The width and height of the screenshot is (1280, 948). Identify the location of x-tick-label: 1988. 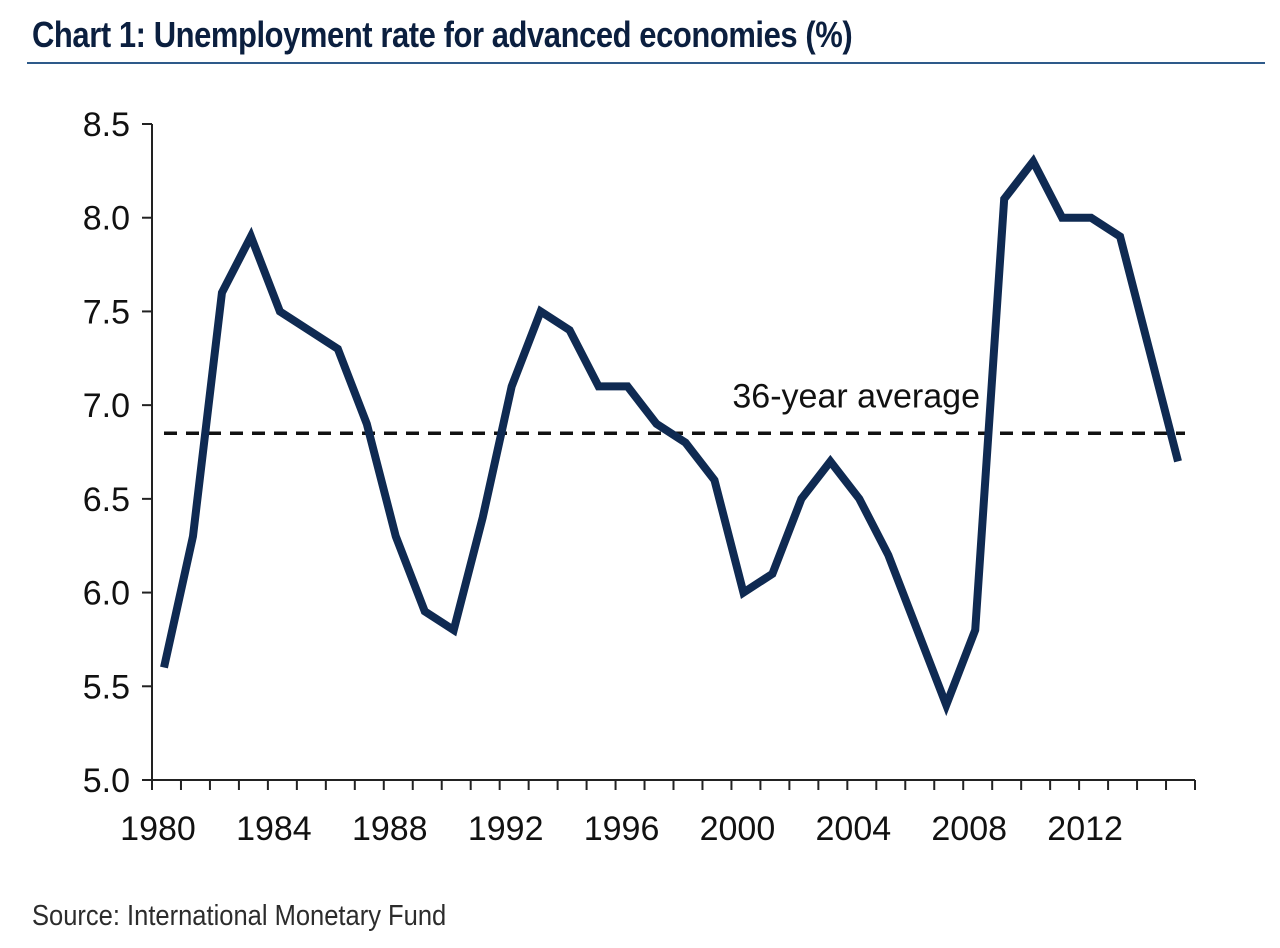
(390, 829).